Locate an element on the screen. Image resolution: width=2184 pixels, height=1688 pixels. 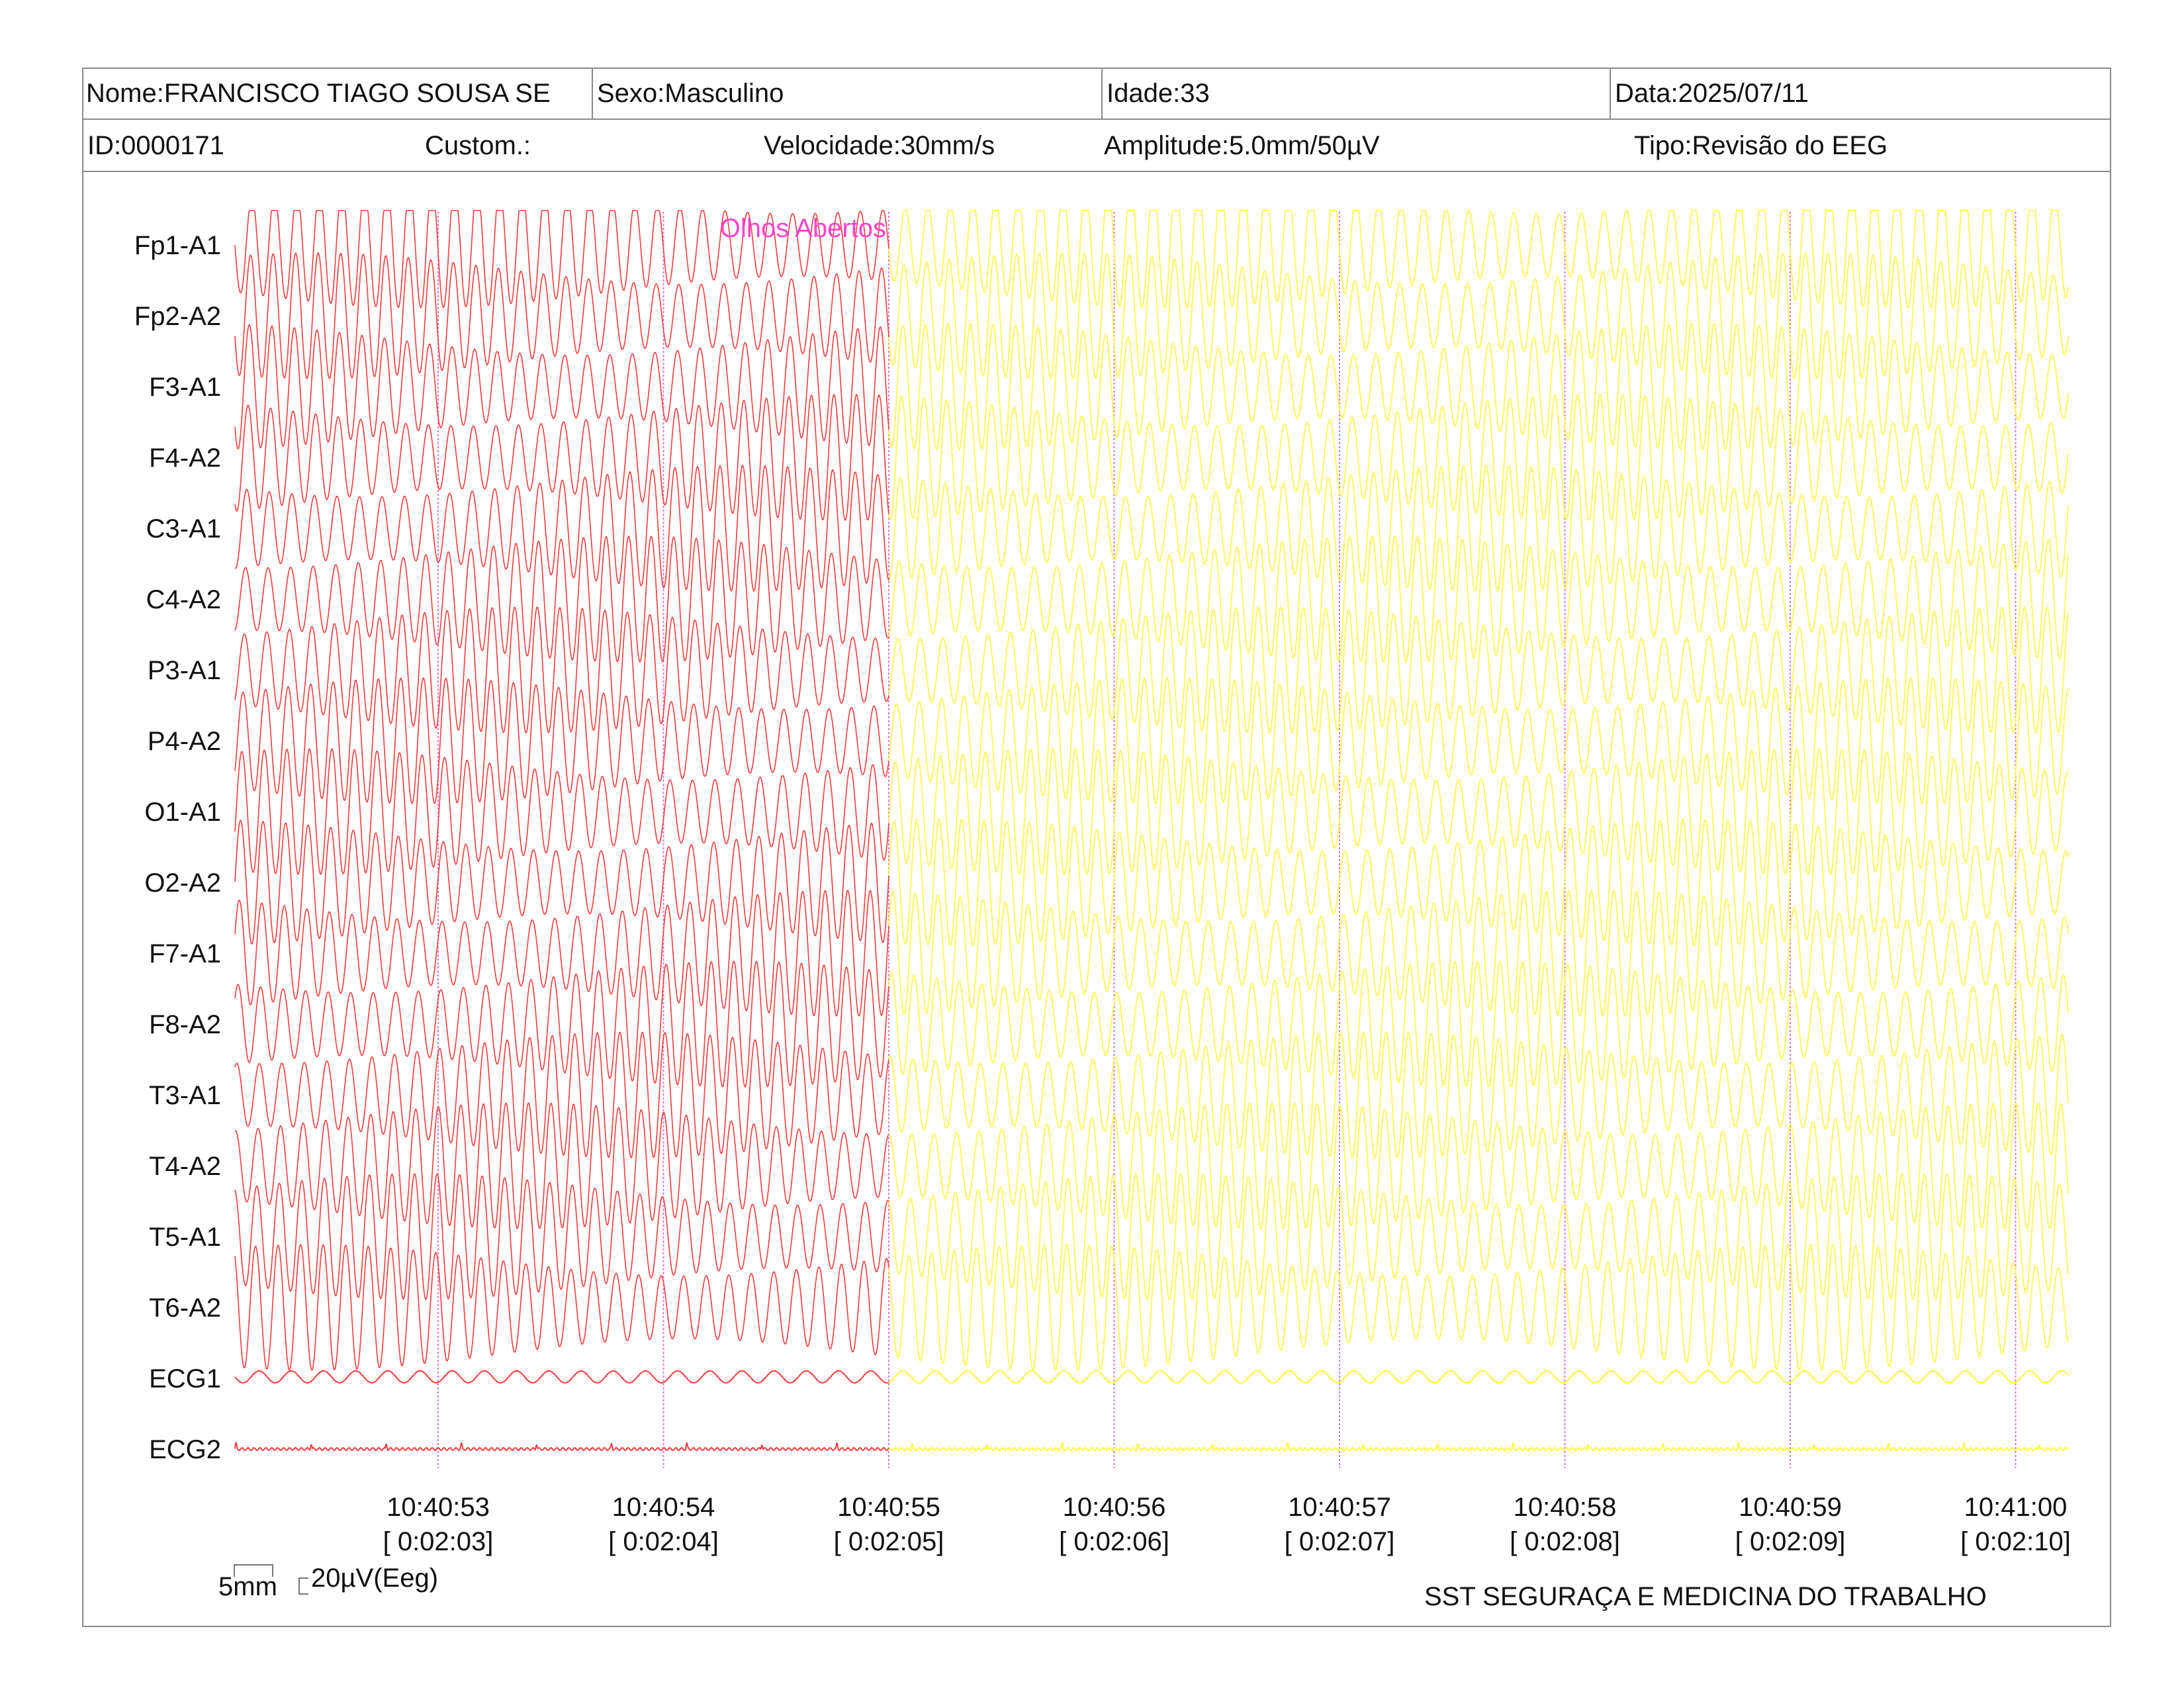
trace-c3-a1-left is located at coordinates (561, 528).